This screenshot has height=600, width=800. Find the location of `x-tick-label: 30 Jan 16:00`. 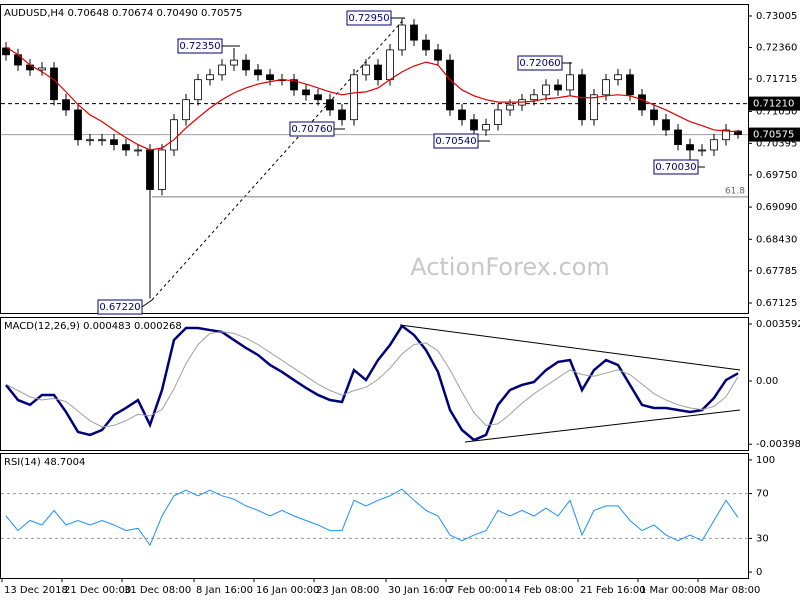

x-tick-label: 30 Jan 16:00 is located at coordinates (419, 590).